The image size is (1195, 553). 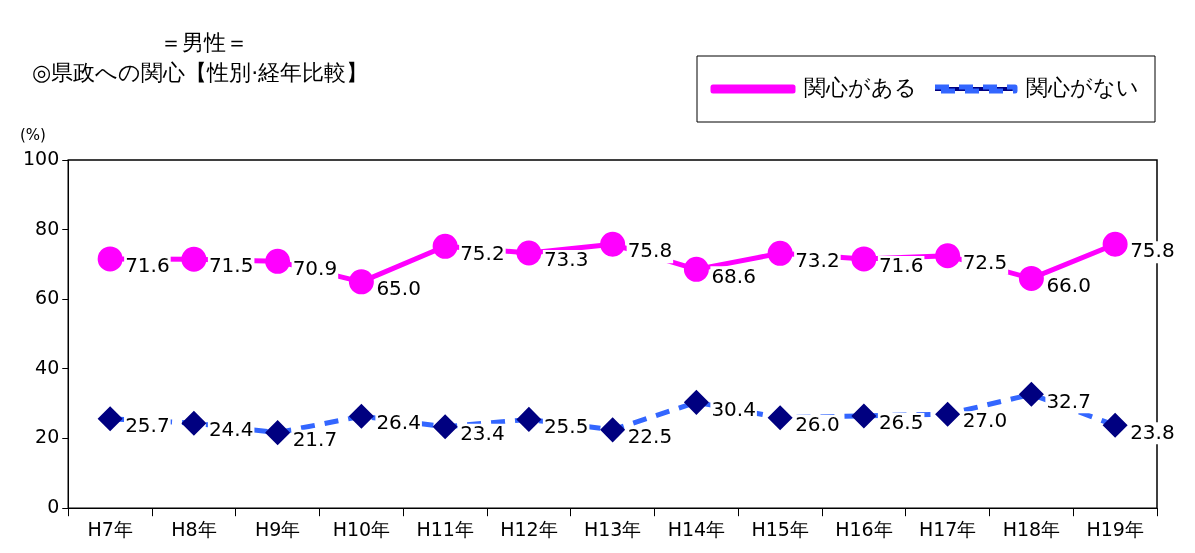 I want to click on data-label: 22.5, so click(x=650, y=436).